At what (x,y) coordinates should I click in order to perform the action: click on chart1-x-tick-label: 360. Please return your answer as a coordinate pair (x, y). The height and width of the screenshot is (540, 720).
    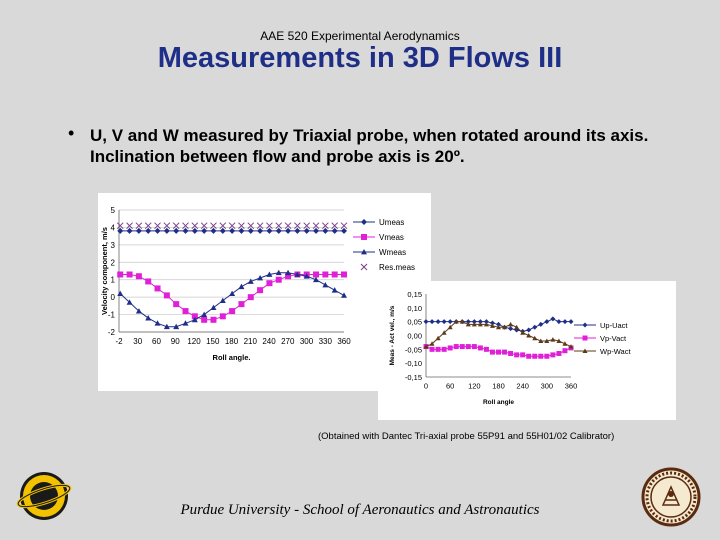
    Looking at the image, I should click on (344, 341).